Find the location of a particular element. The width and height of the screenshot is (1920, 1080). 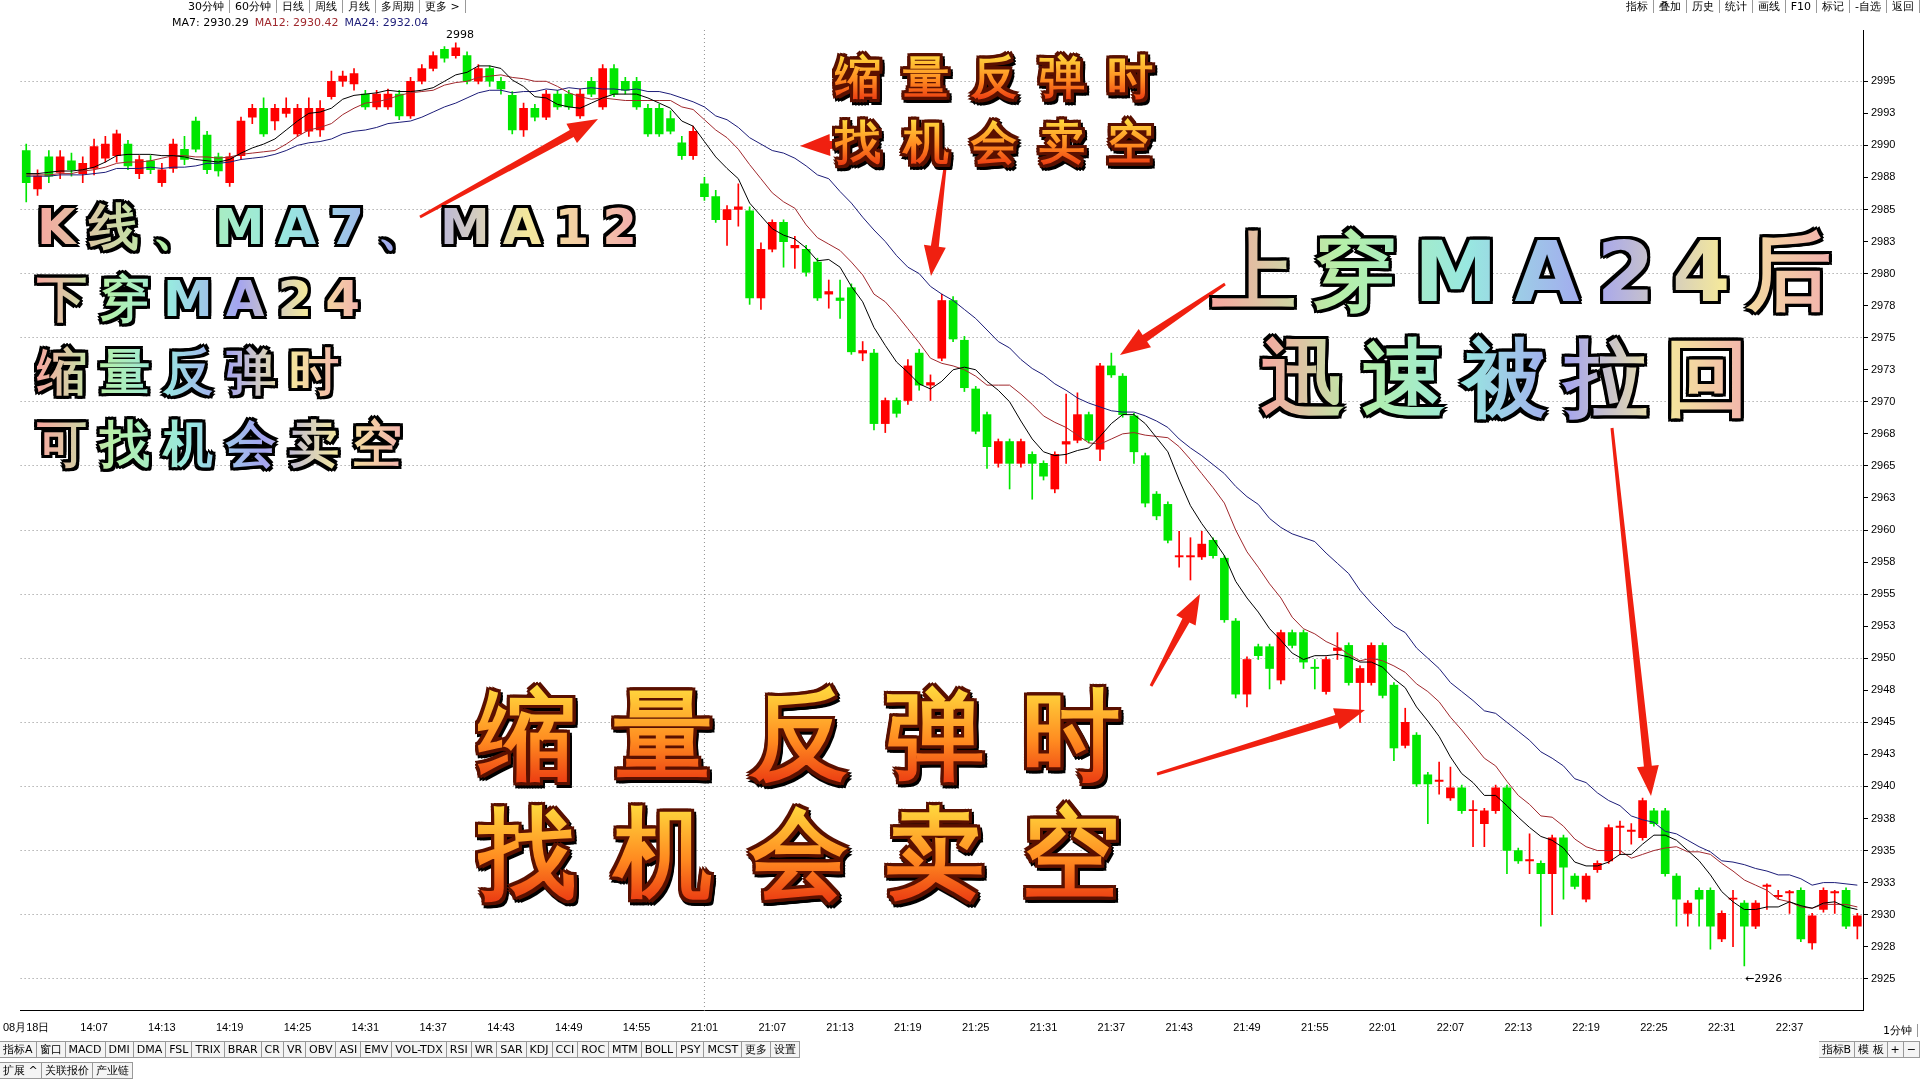

text: SAR is located at coordinates (512, 1049).